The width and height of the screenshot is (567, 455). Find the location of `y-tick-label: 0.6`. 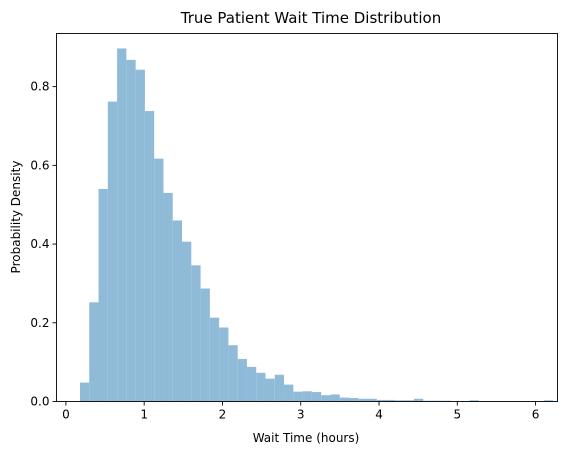

y-tick-label: 0.6 is located at coordinates (39, 165).